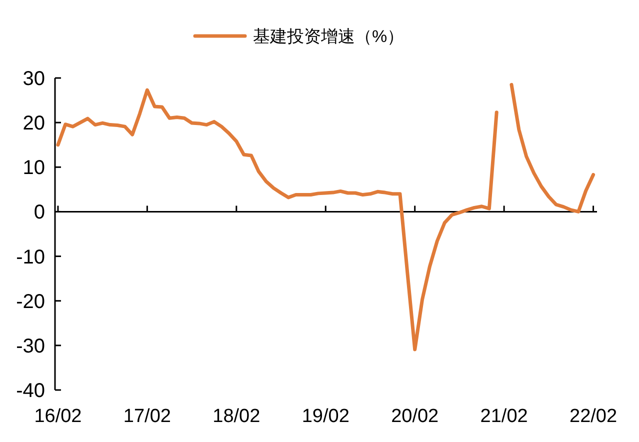  What do you see at coordinates (33, 123) in the screenshot?
I see `y-tick-label: 20` at bounding box center [33, 123].